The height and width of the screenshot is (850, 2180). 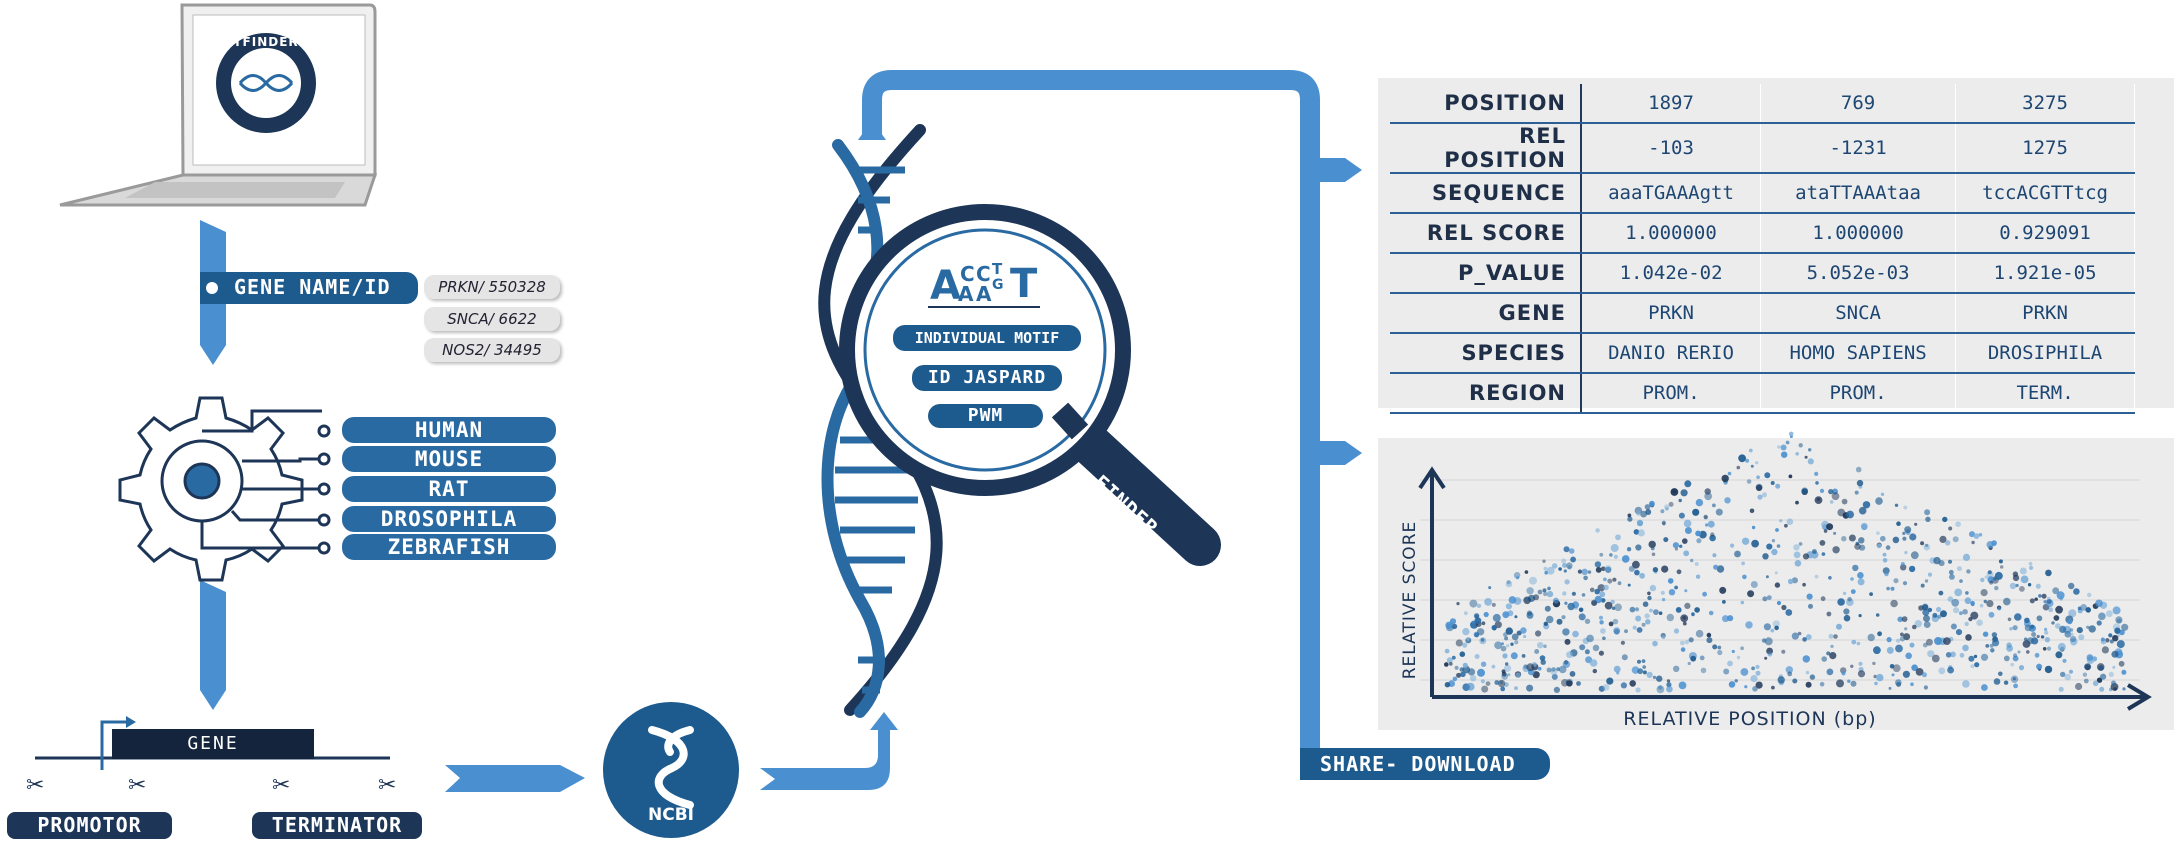 I want to click on option-pwm: PWM, so click(x=985, y=416).